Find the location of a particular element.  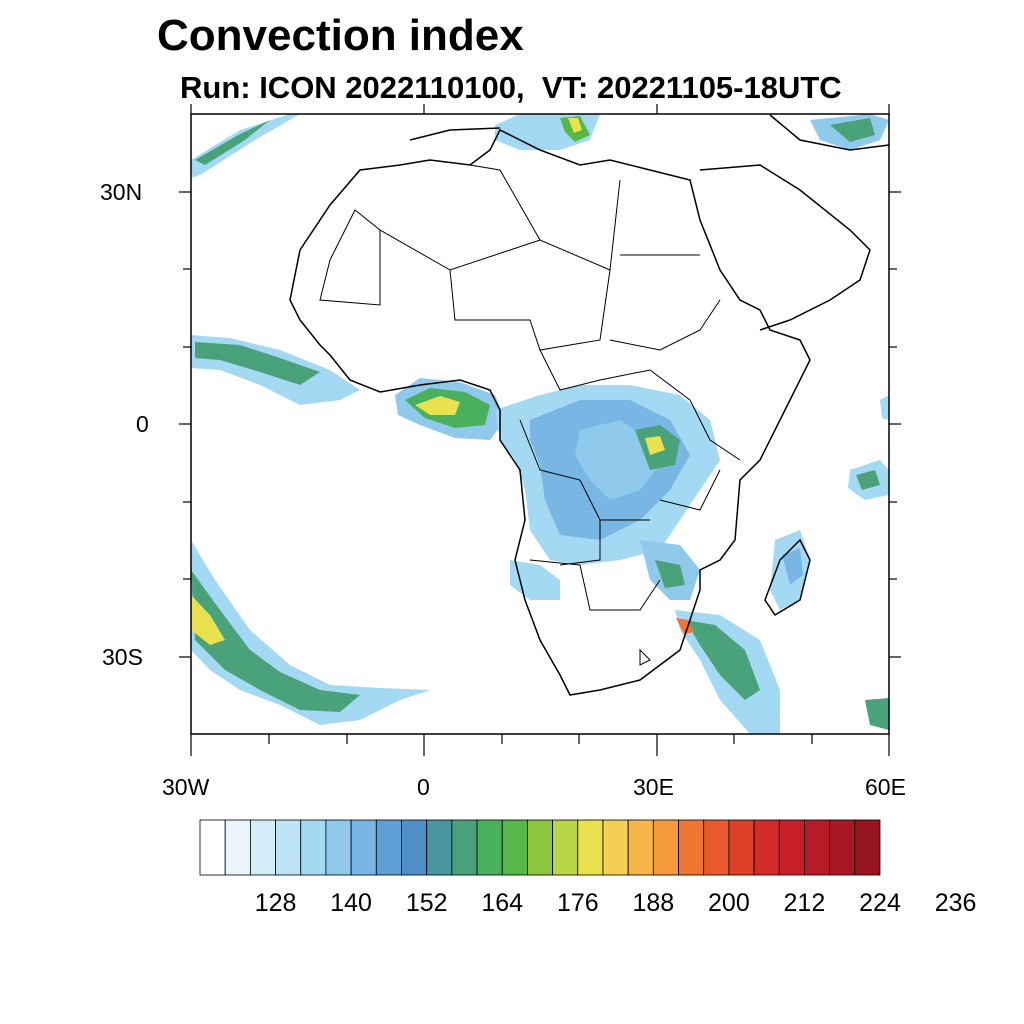

colorbar-label: 164 is located at coordinates (502, 903).